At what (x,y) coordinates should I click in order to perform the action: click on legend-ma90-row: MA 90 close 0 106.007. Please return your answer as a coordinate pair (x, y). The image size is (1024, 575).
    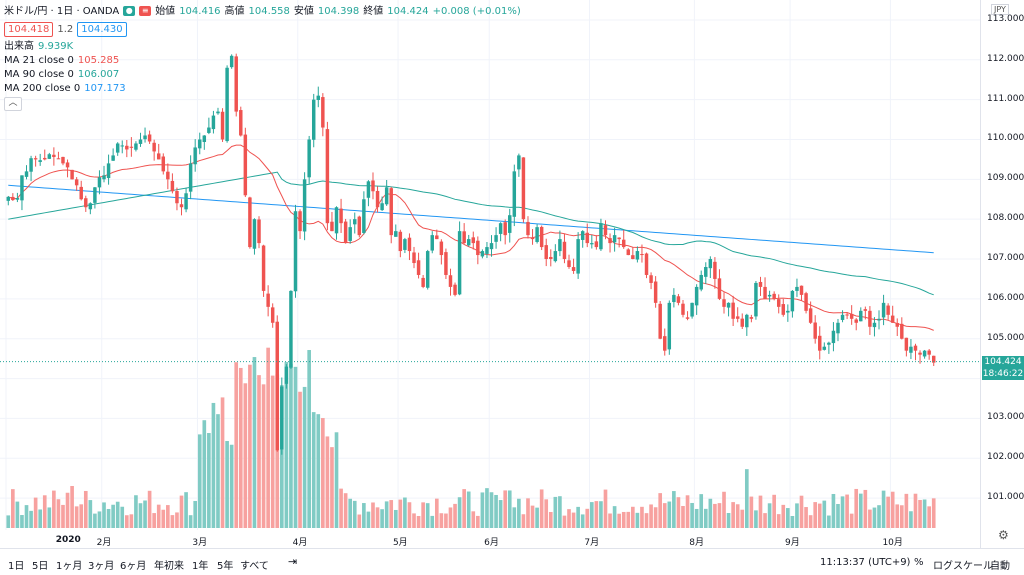
    Looking at the image, I should click on (262, 74).